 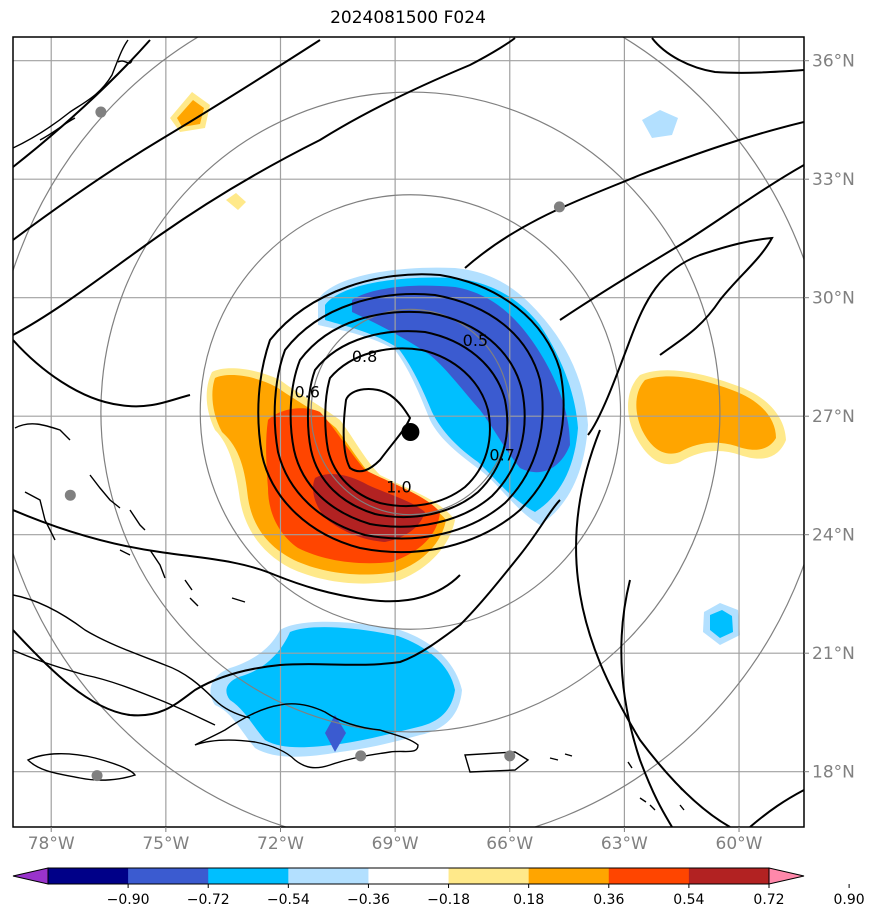 What do you see at coordinates (81, 767) in the screenshot?
I see `coastline-jamaica` at bounding box center [81, 767].